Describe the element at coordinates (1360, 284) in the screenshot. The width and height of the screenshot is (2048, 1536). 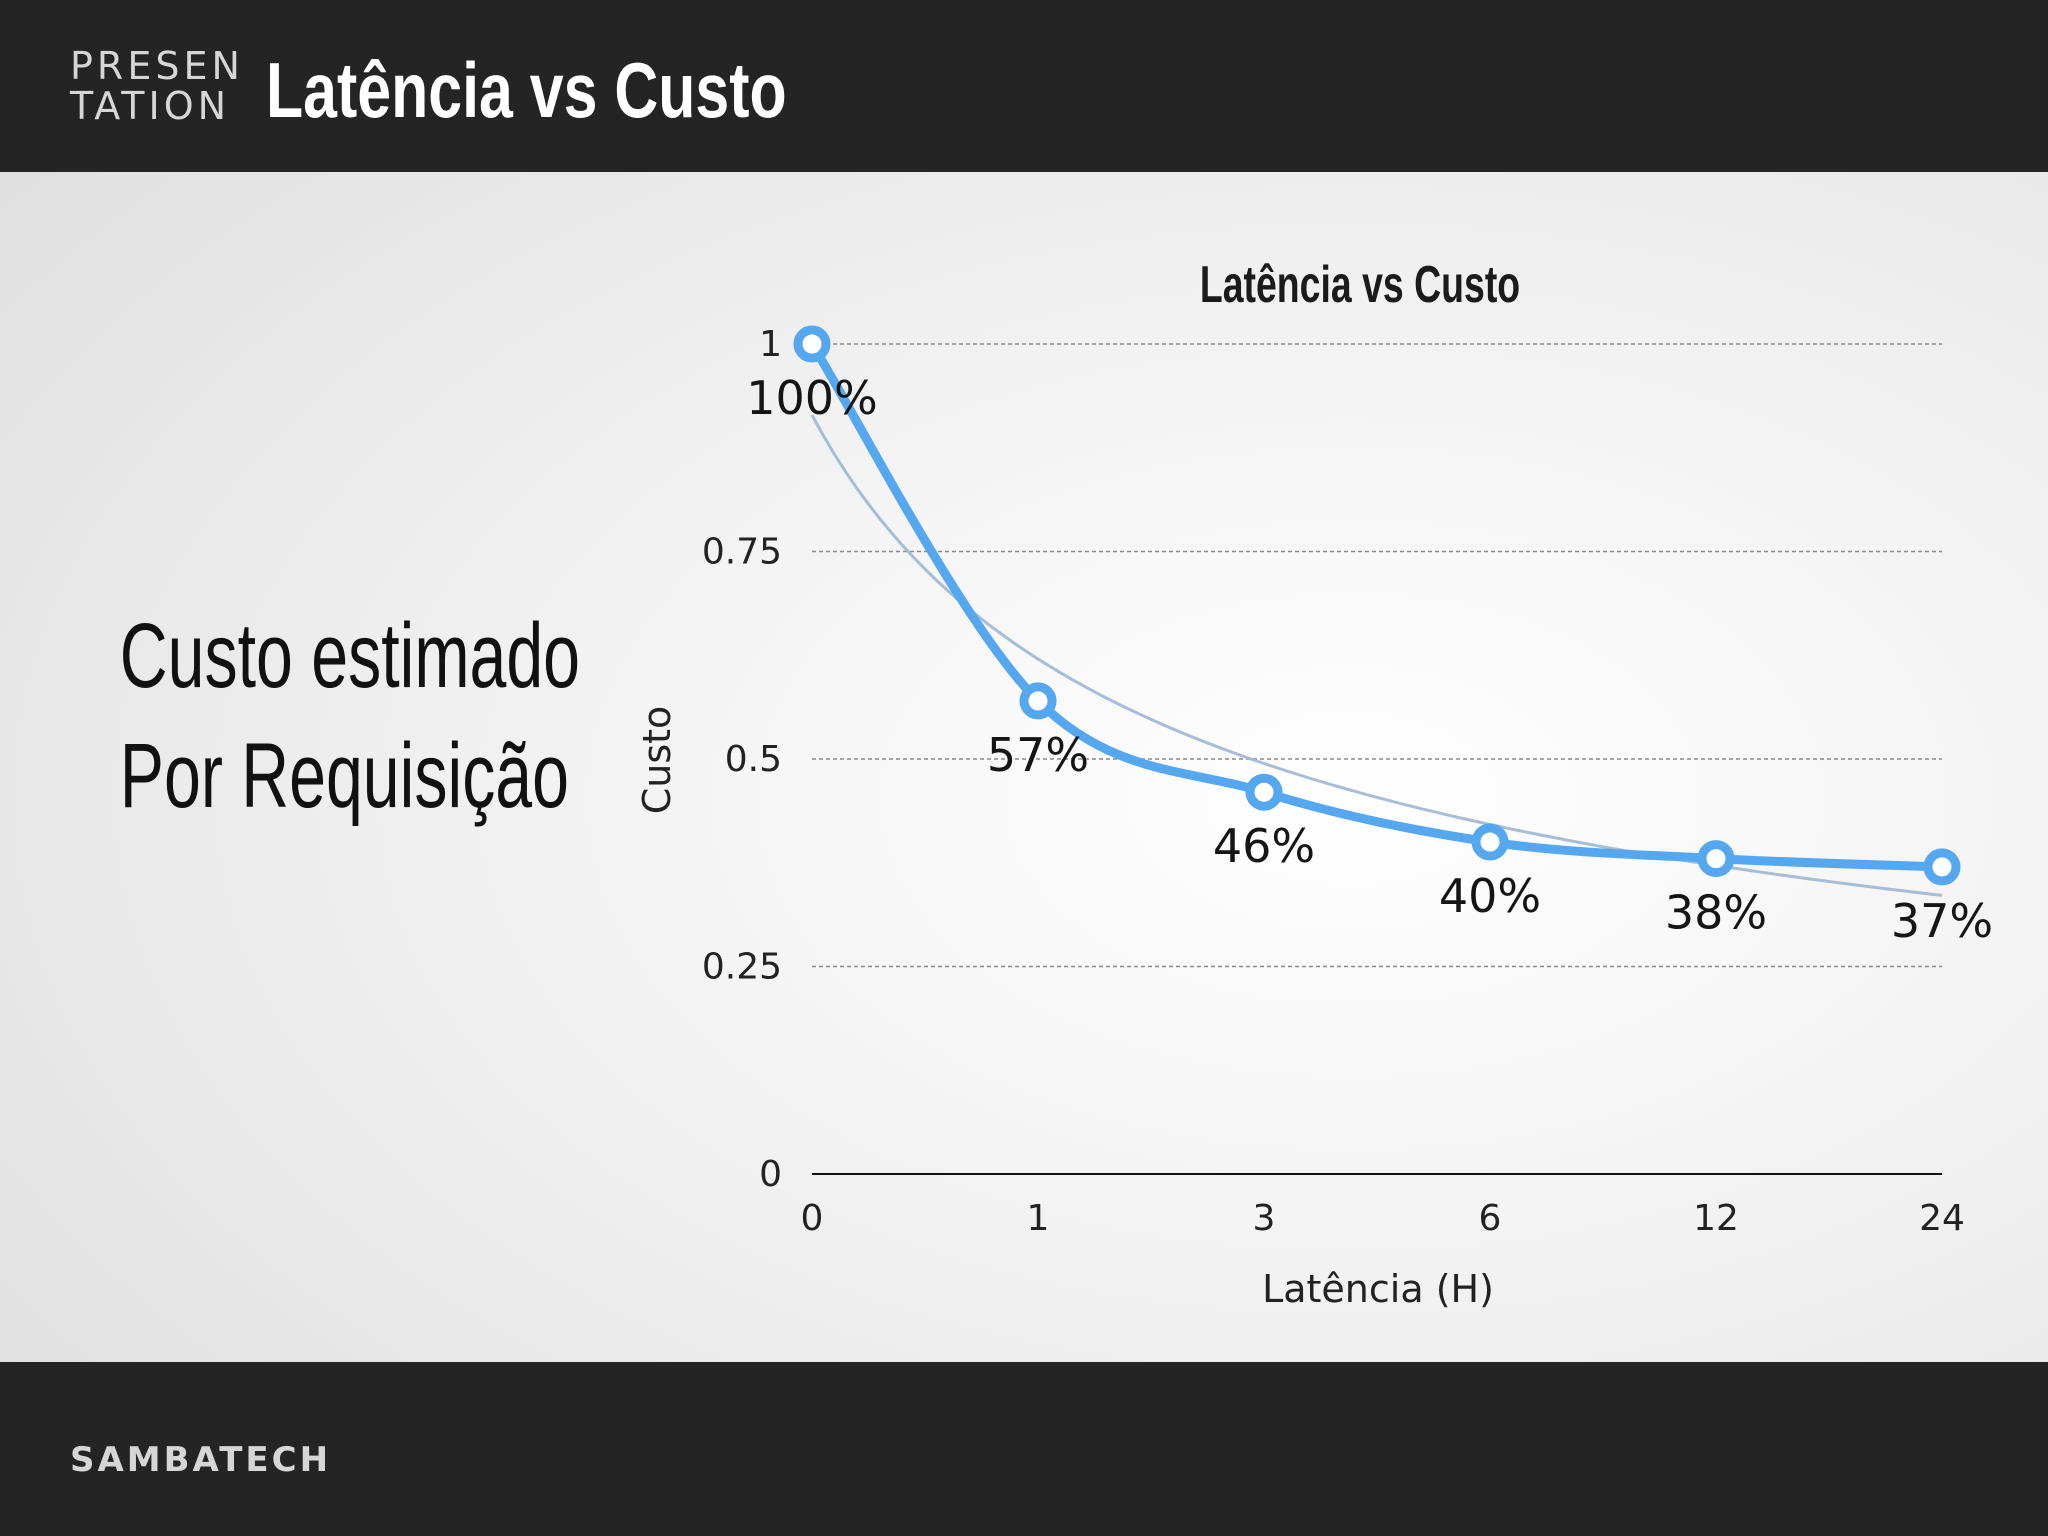
I see `chart-title: Latência vs Custo` at that location.